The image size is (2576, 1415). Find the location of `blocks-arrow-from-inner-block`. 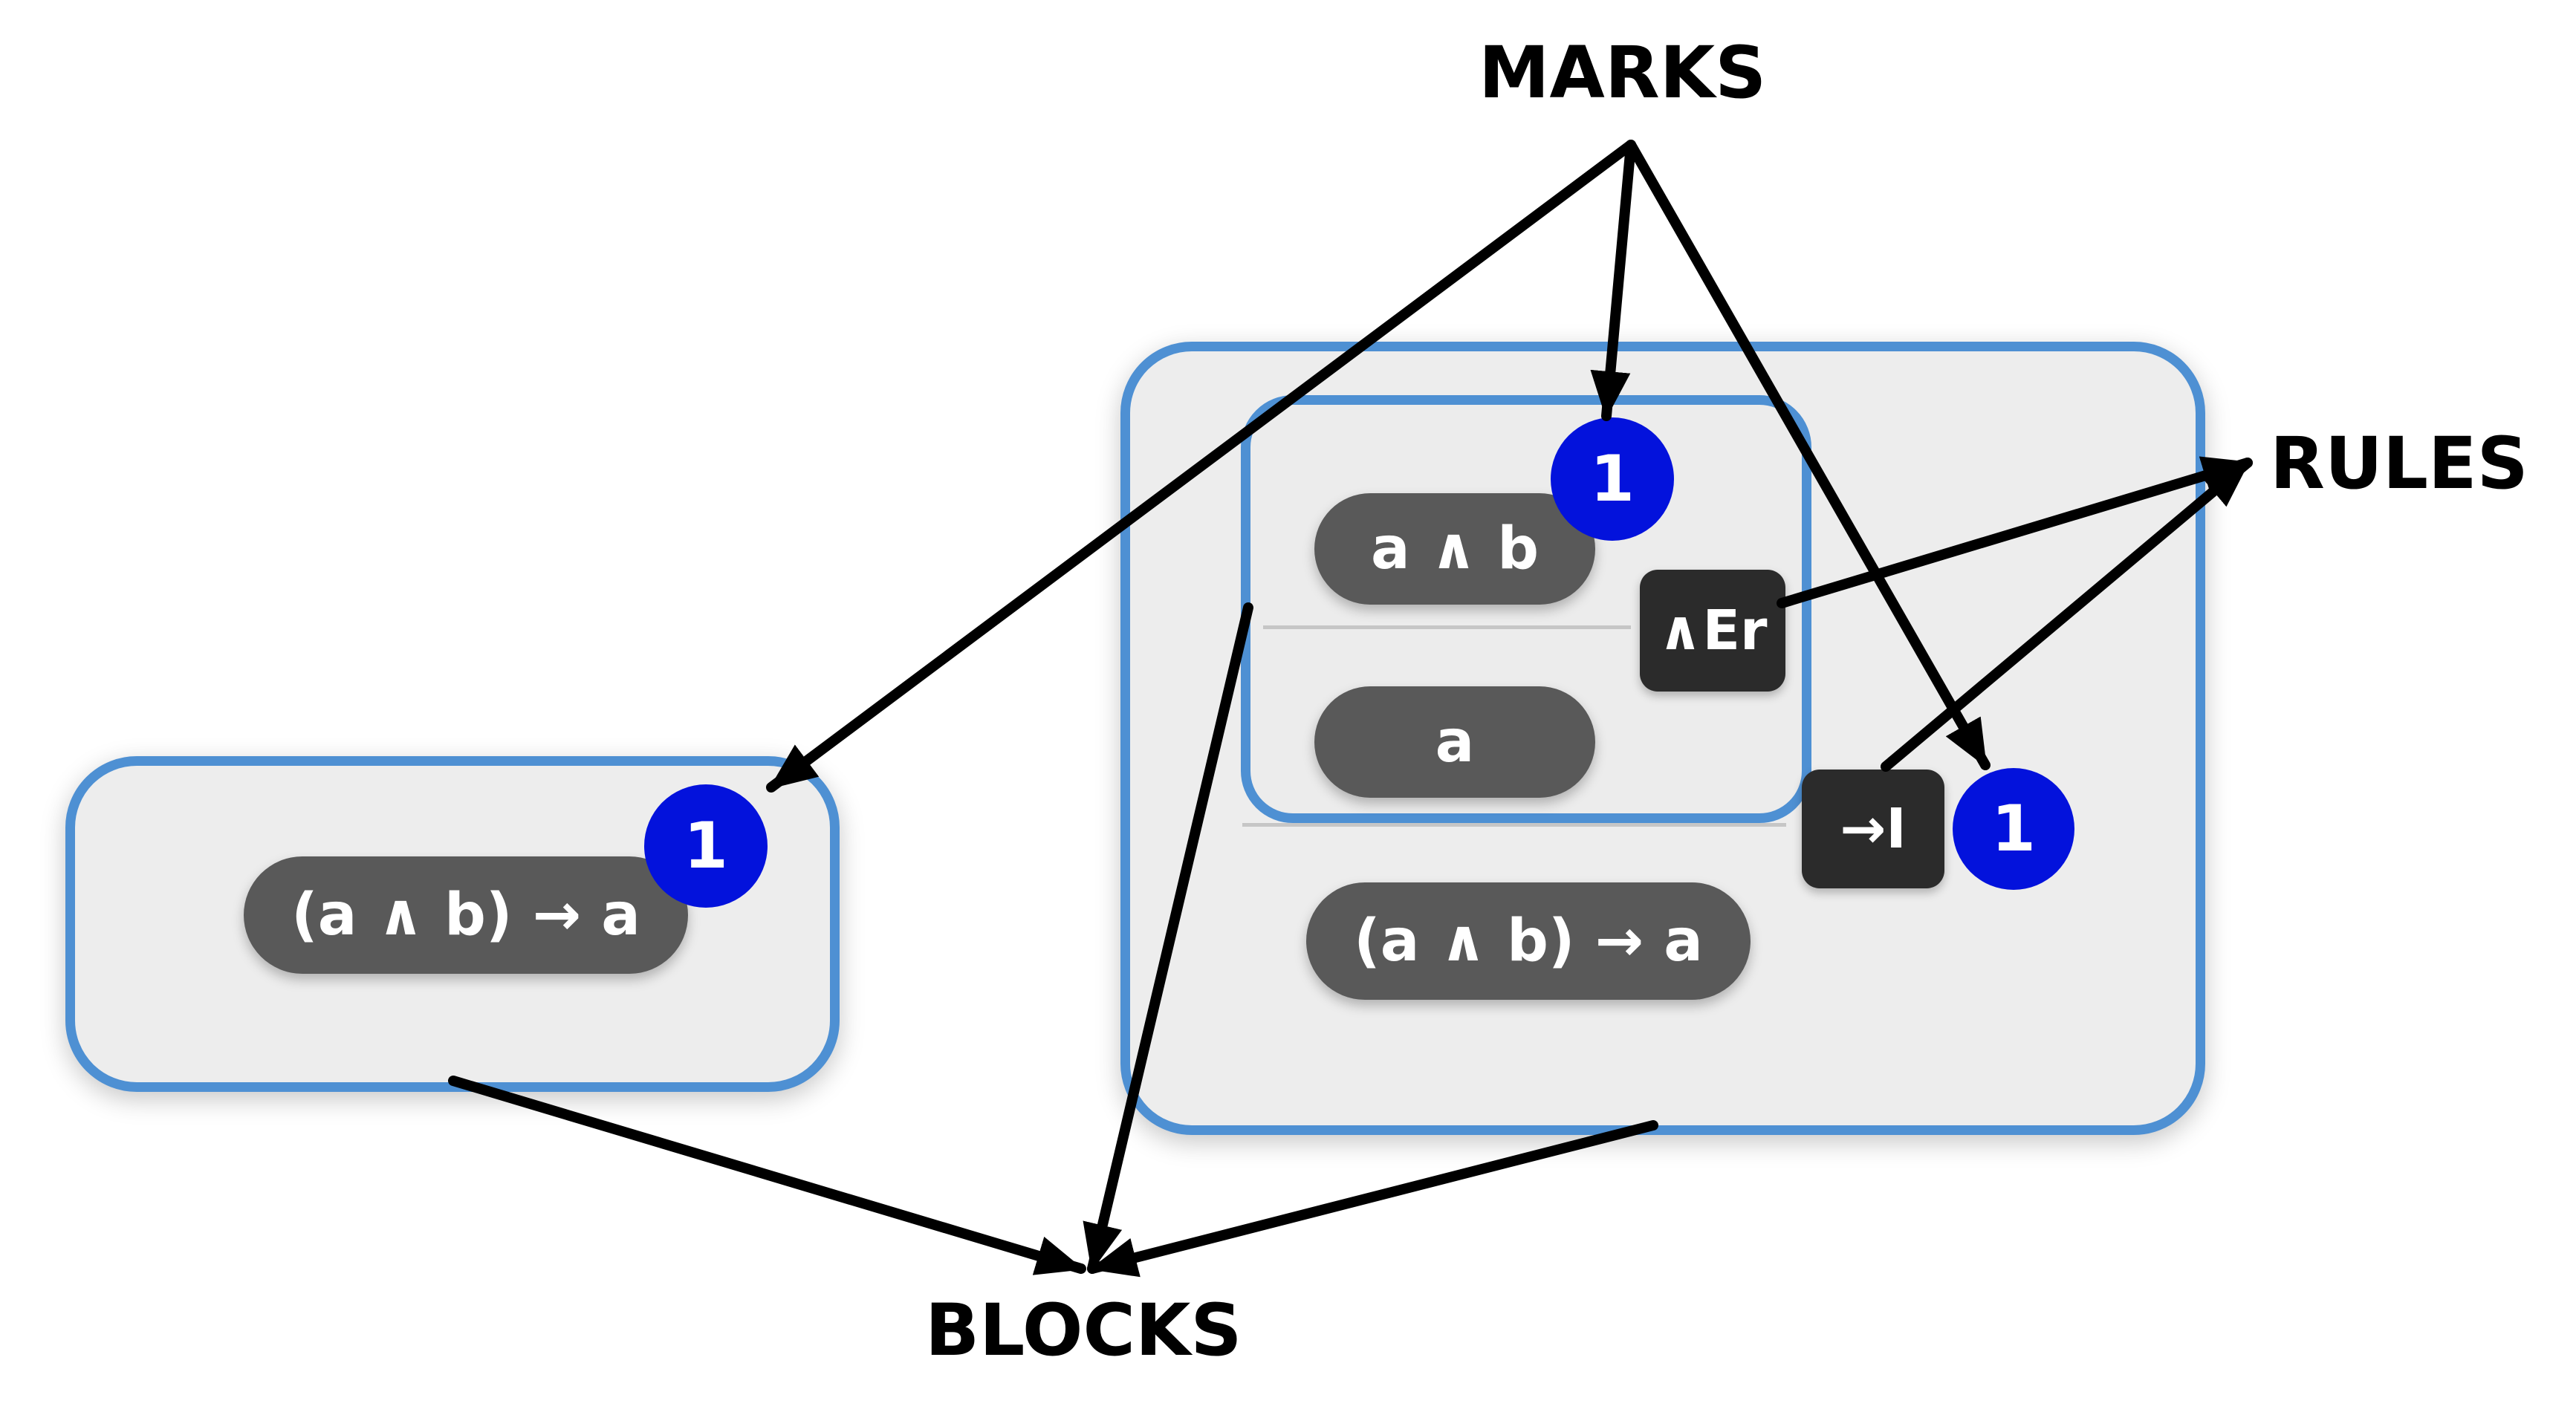

blocks-arrow-from-inner-block is located at coordinates (1168, 938).